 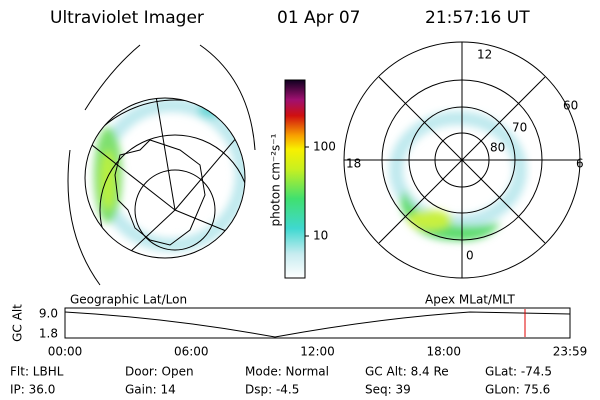 What do you see at coordinates (497, 148) in the screenshot?
I see `lat-label: 80` at bounding box center [497, 148].